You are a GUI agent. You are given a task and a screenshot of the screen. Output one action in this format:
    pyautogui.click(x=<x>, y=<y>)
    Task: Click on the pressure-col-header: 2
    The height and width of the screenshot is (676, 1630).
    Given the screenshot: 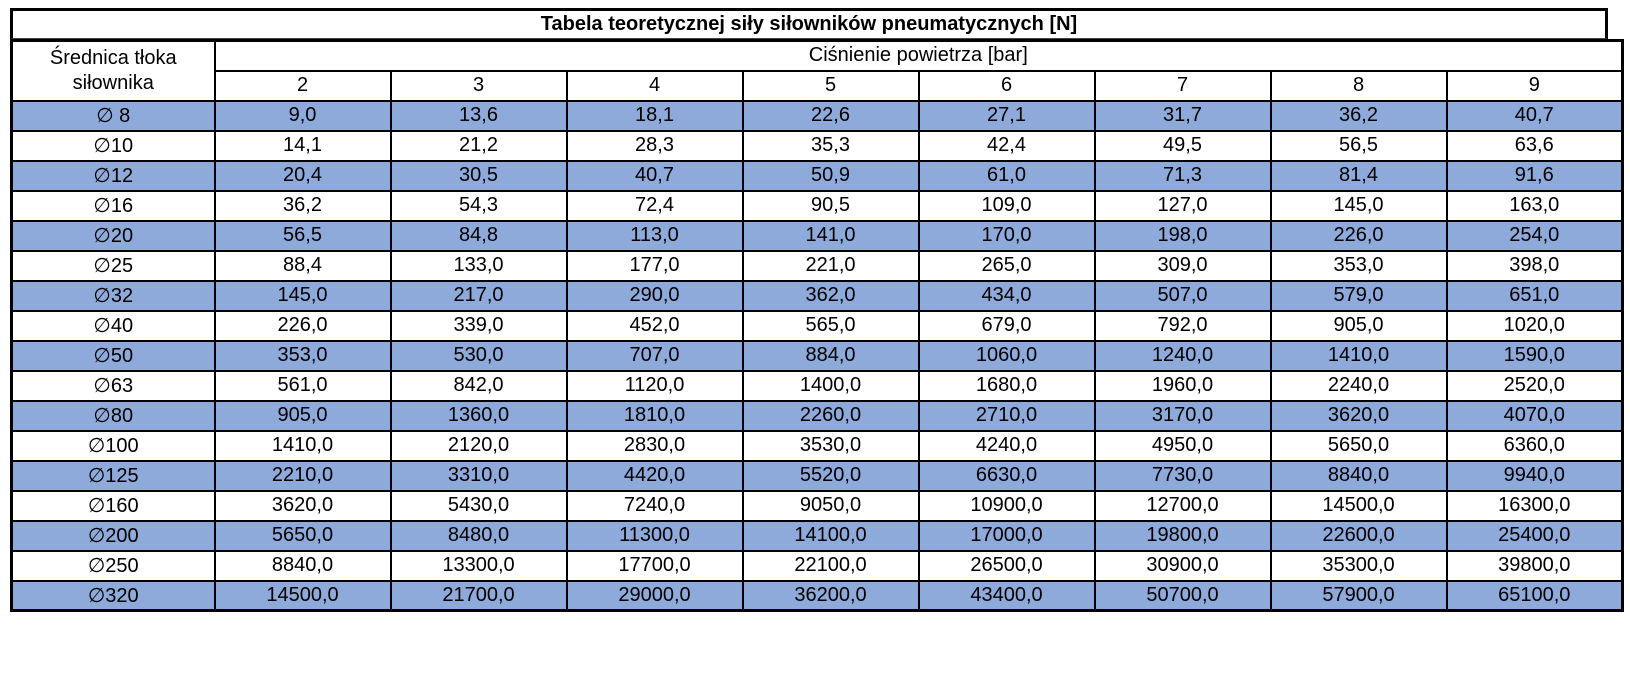 What is the action you would take?
    pyautogui.click(x=302, y=85)
    